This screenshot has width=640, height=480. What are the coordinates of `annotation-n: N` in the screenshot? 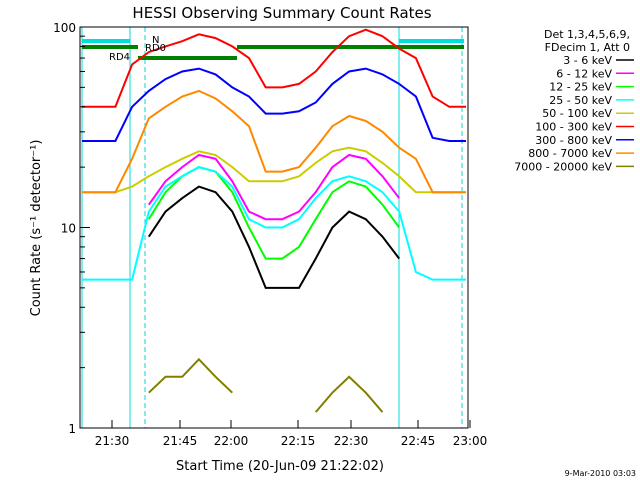 It's located at (155, 40).